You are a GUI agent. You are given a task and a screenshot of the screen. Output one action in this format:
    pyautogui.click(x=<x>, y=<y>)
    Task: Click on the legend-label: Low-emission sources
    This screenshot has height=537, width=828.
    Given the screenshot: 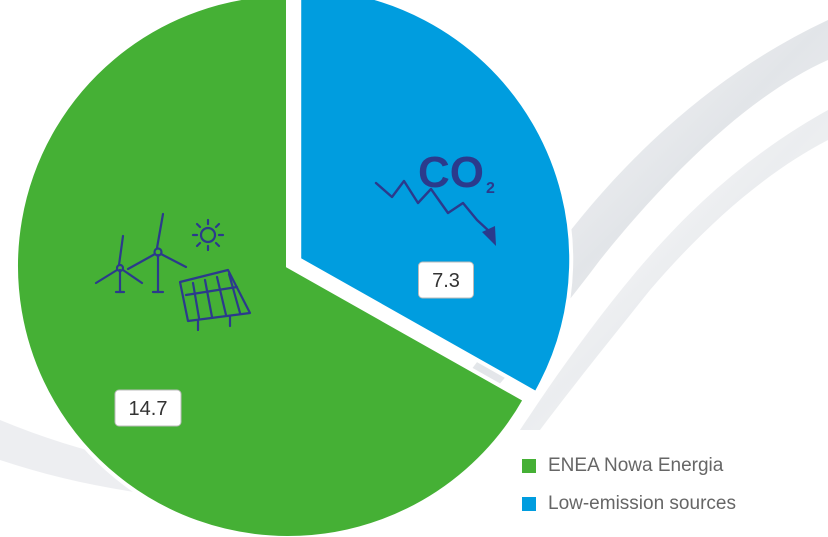 What is the action you would take?
    pyautogui.click(x=642, y=503)
    